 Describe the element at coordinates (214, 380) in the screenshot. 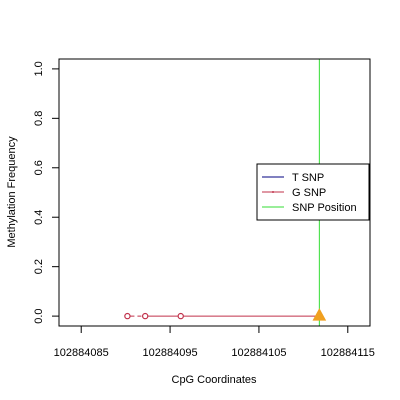

I see `x-axis-title: CpG Coordinates` at that location.